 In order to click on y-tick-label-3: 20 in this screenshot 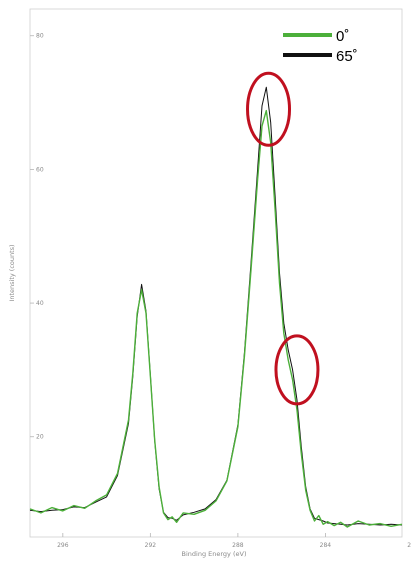, I will do `click(40, 437)`.